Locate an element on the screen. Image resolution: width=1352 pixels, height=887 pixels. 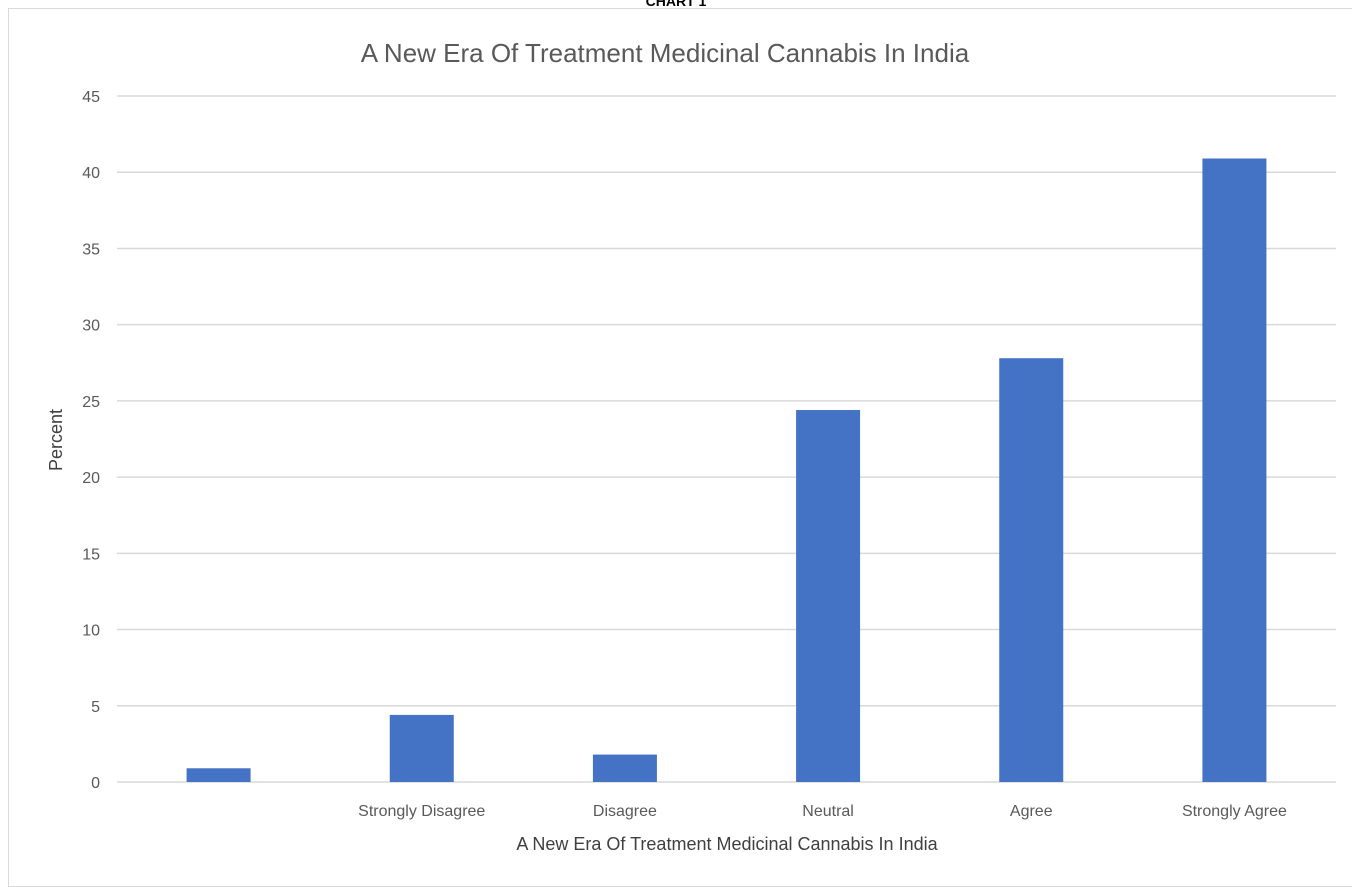
y-tick-label: 40 is located at coordinates (91, 173).